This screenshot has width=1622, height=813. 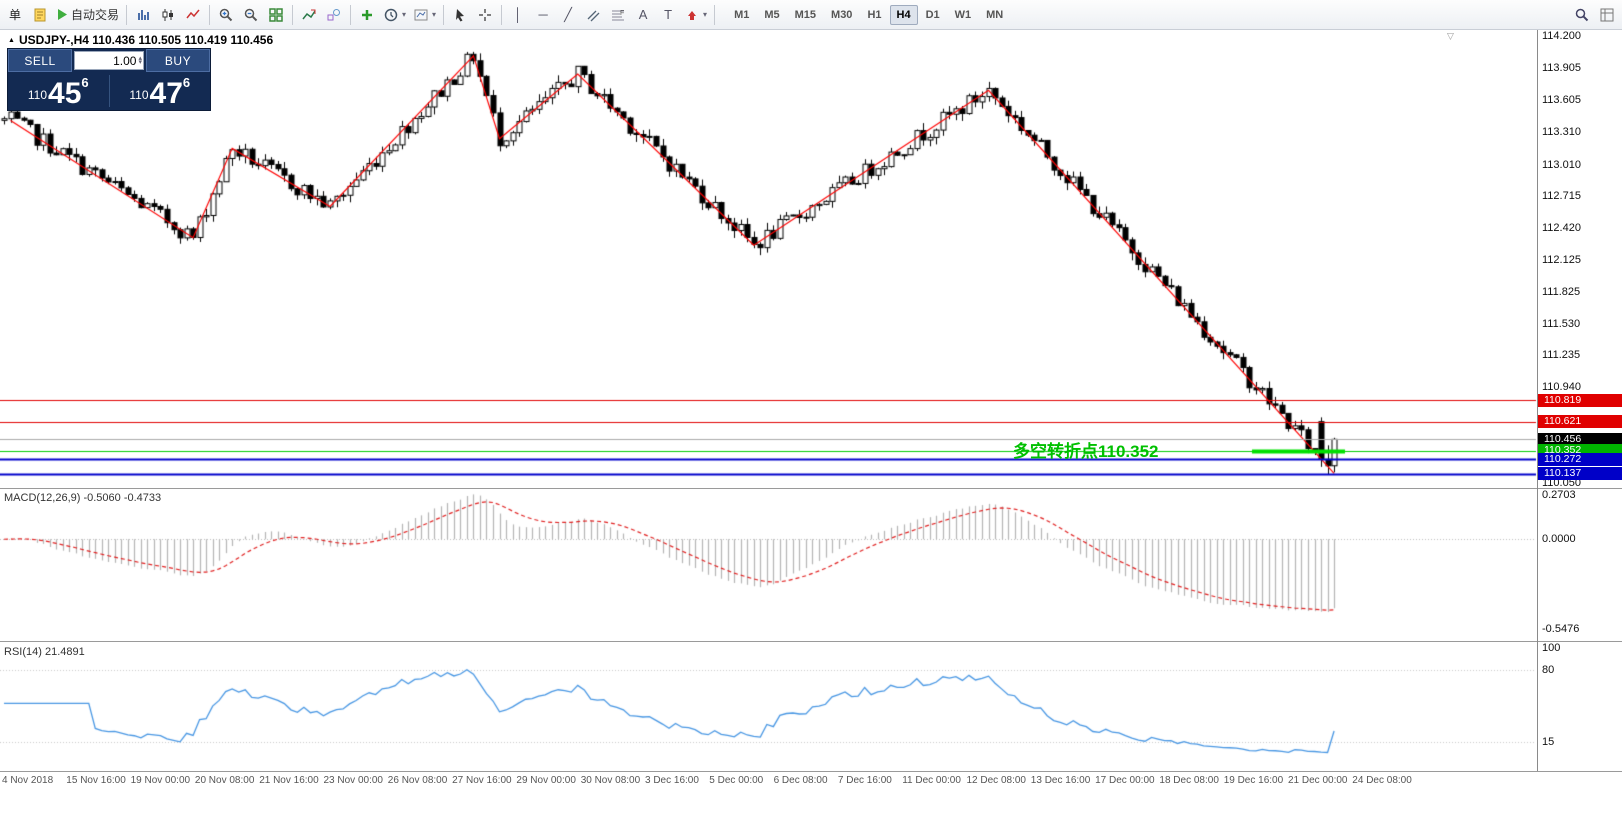 I want to click on new-order-button: 单, so click(x=15, y=15).